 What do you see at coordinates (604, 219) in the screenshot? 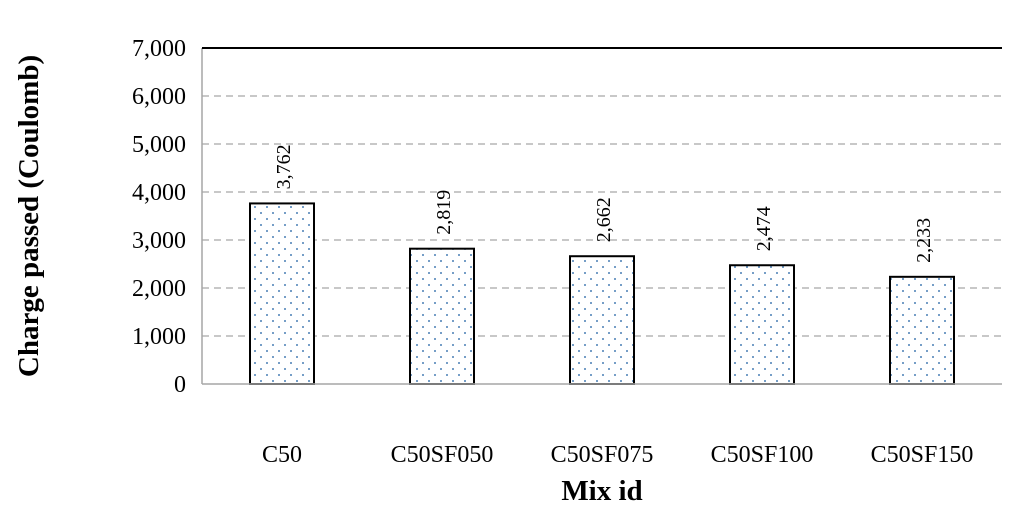
I see `data-label: 2,662` at bounding box center [604, 219].